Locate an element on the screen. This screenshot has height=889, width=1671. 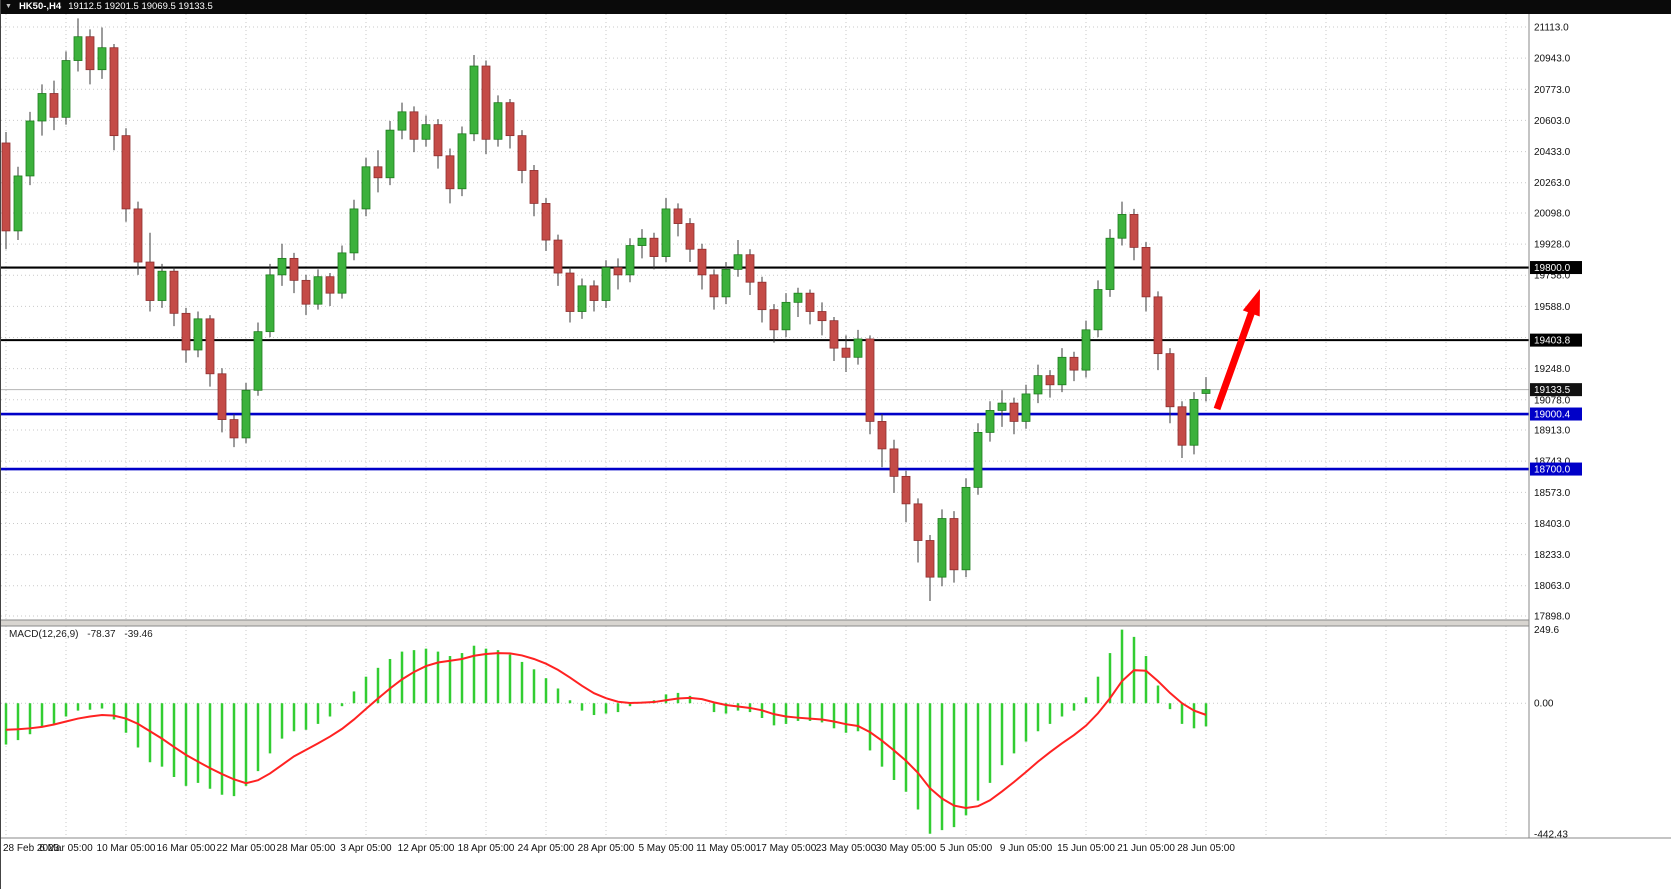
trend-arrow is located at coordinates (1236, 350).